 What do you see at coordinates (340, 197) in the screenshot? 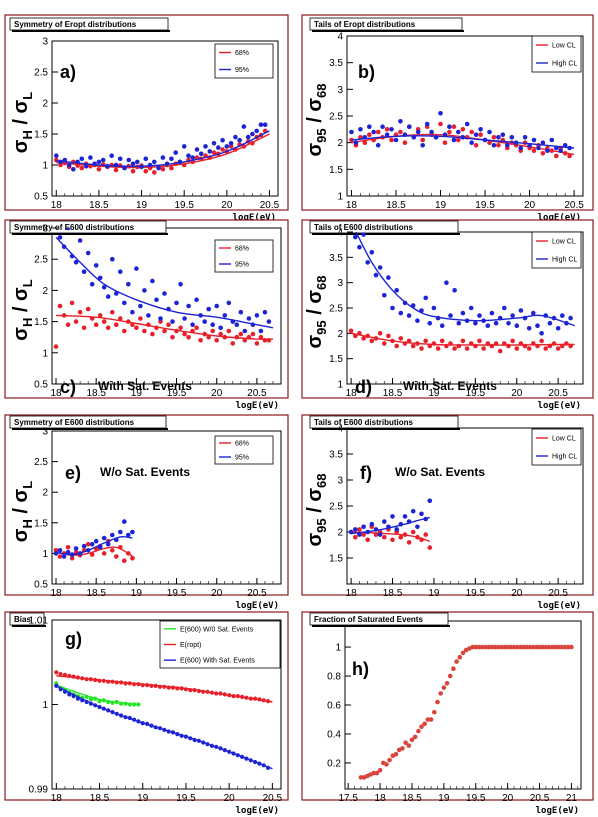
I see `y-tick-label: 1` at bounding box center [340, 197].